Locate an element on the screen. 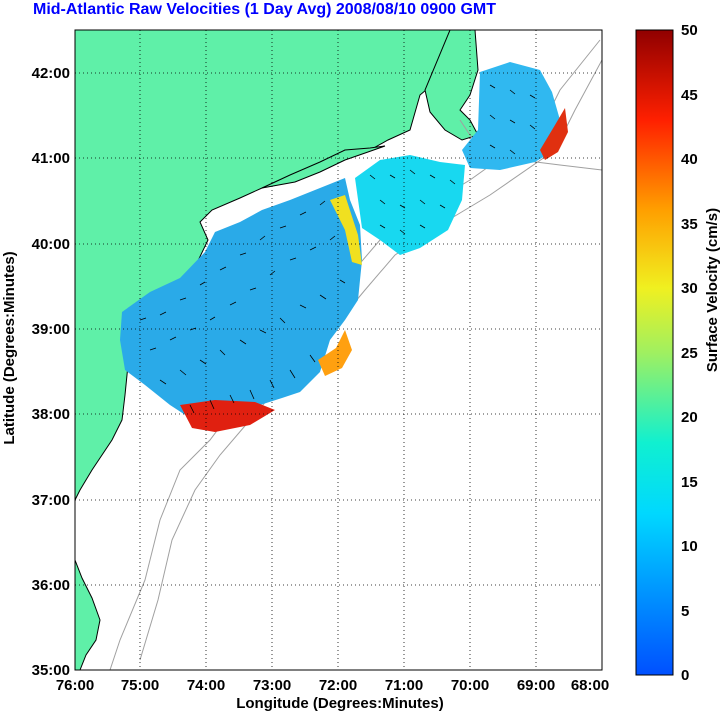 The height and width of the screenshot is (714, 724). y-tick-label: 35:00 is located at coordinates (51, 670).